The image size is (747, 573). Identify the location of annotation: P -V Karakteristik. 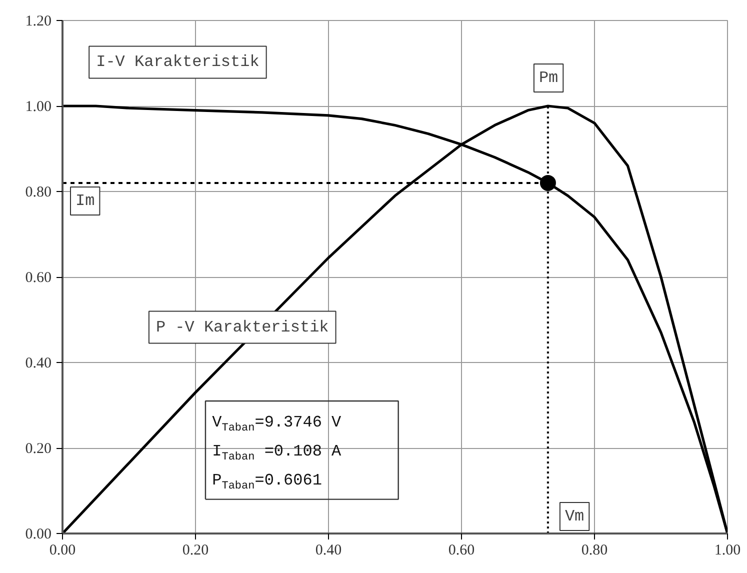
(242, 327).